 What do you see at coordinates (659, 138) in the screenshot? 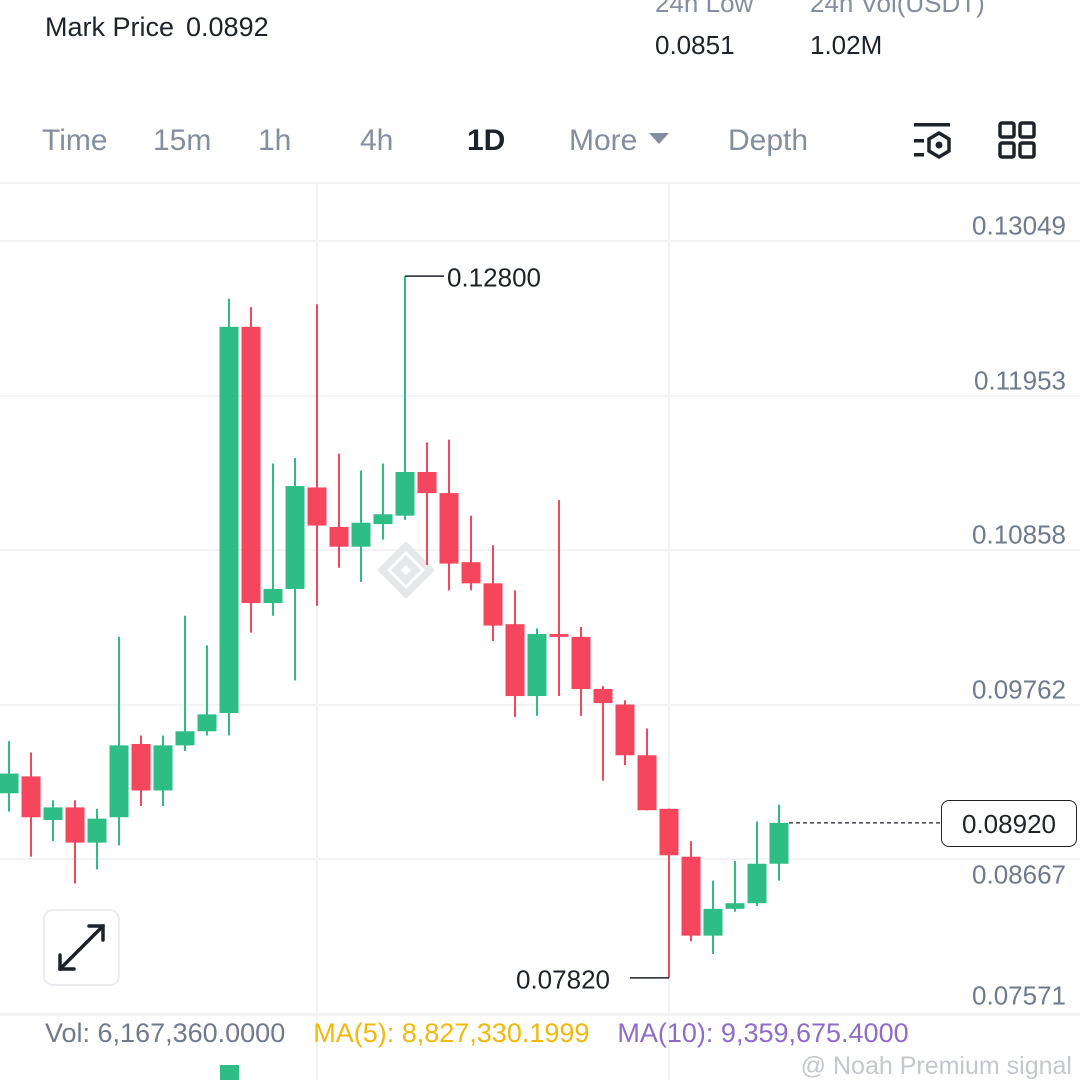
I see `caret-down-icon` at bounding box center [659, 138].